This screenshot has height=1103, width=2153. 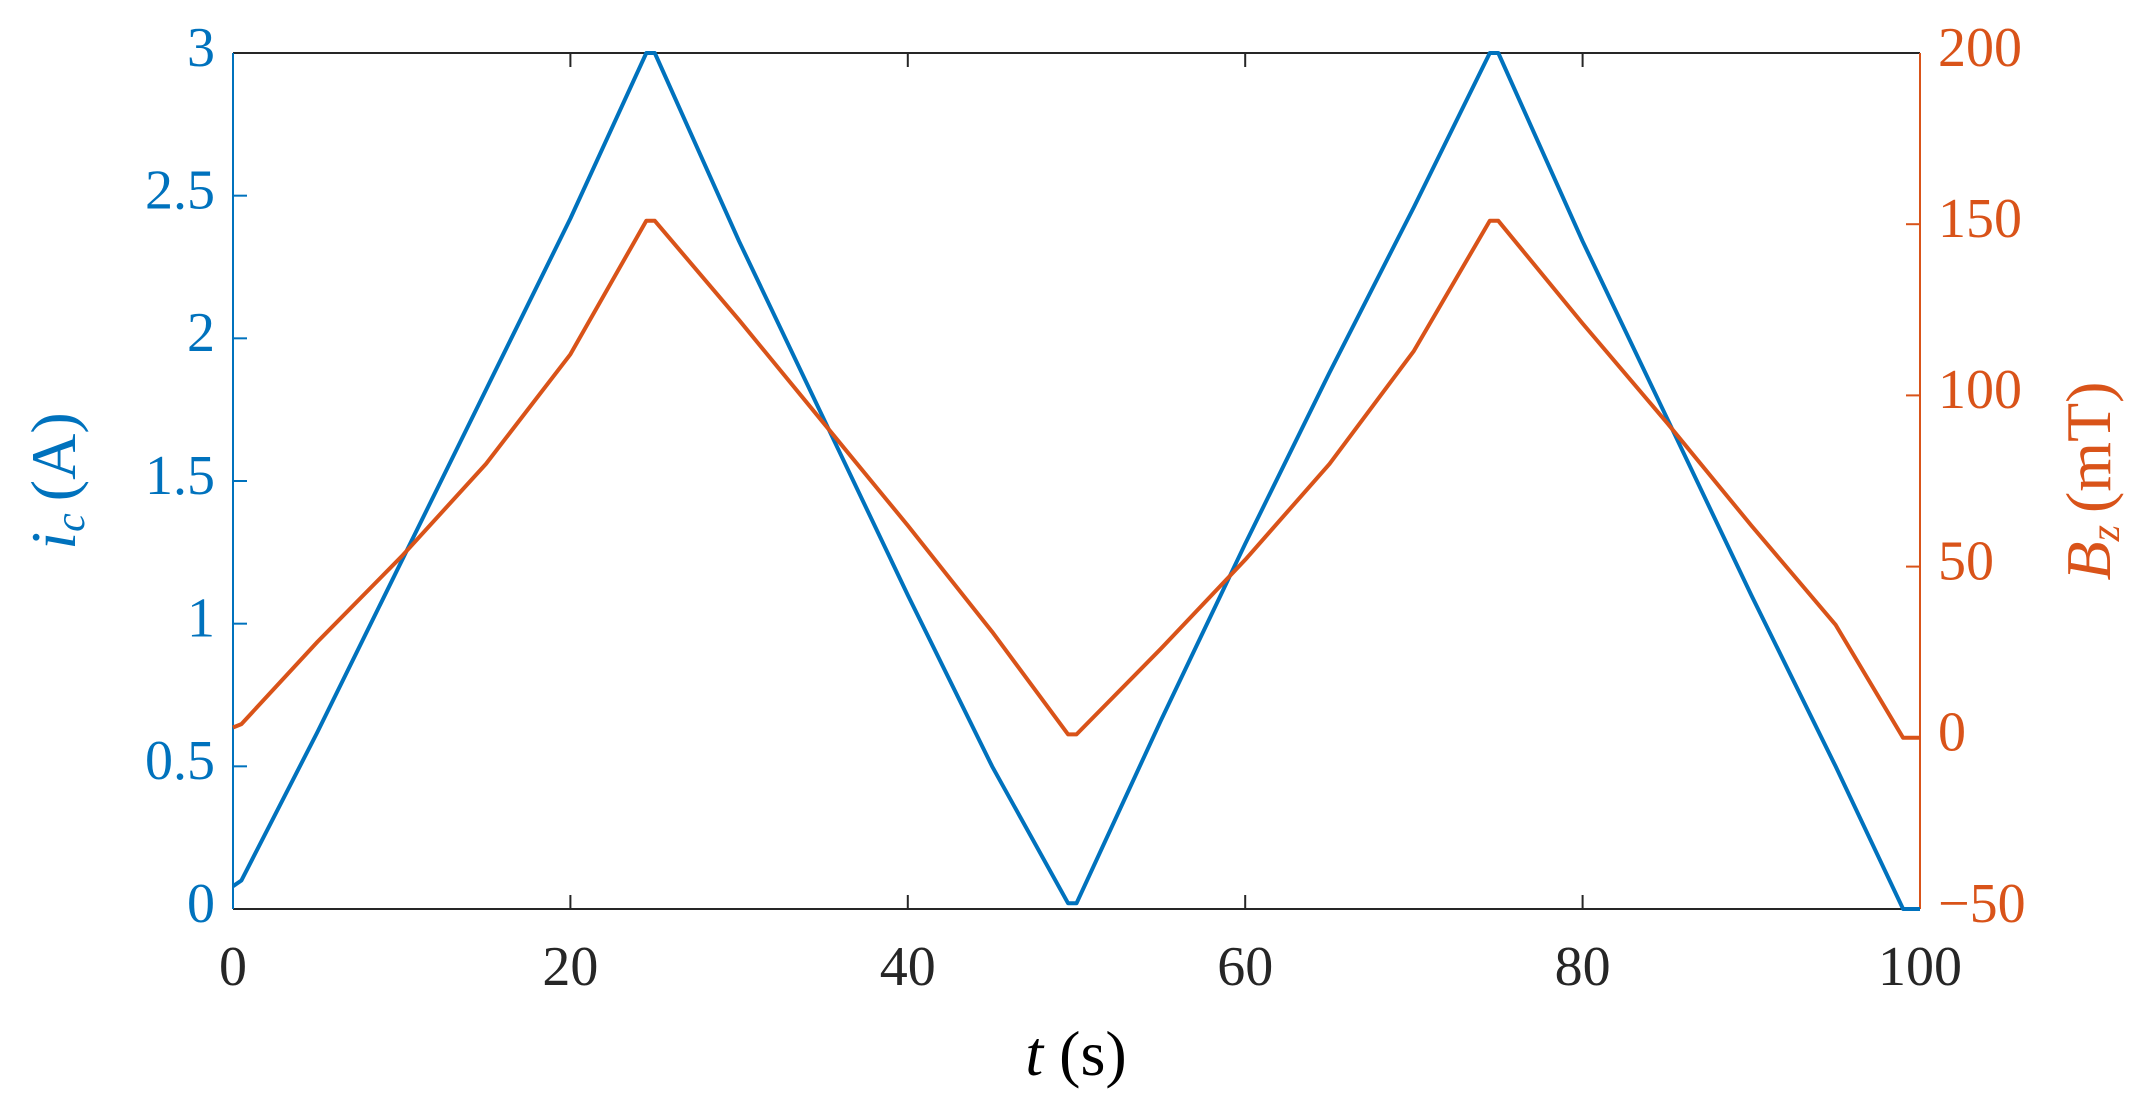 I want to click on y-tick-label: 0, so click(x=201, y=904).